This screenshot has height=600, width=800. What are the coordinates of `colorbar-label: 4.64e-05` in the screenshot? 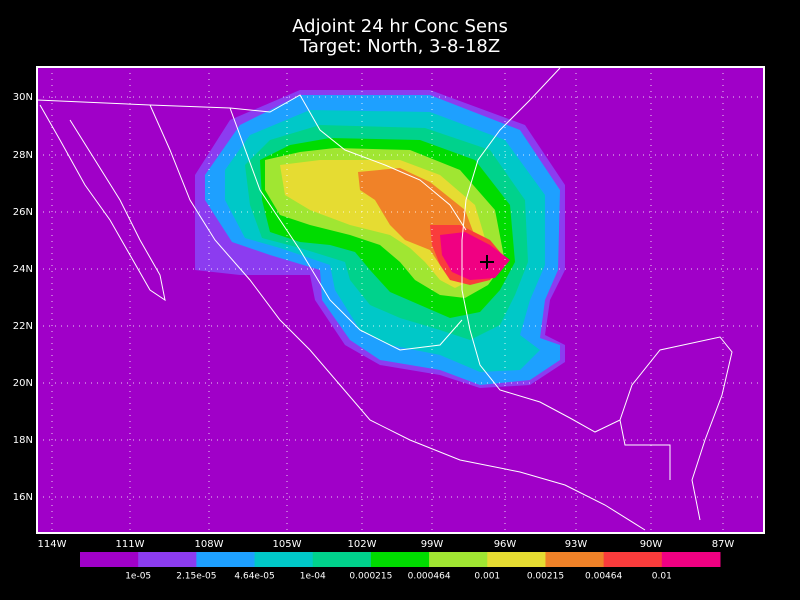 It's located at (254, 577).